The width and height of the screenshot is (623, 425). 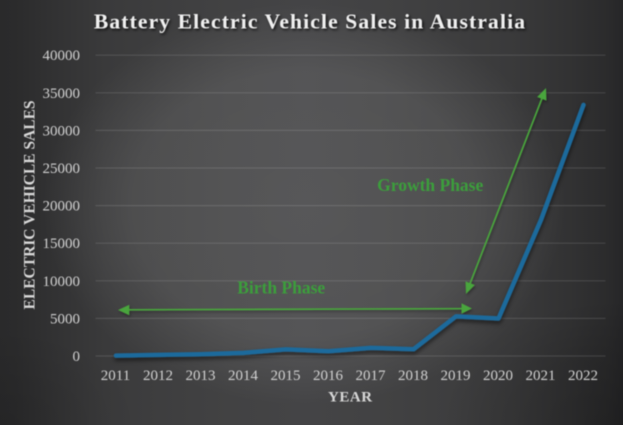 I want to click on svg-text: 35000, so click(x=62, y=94).